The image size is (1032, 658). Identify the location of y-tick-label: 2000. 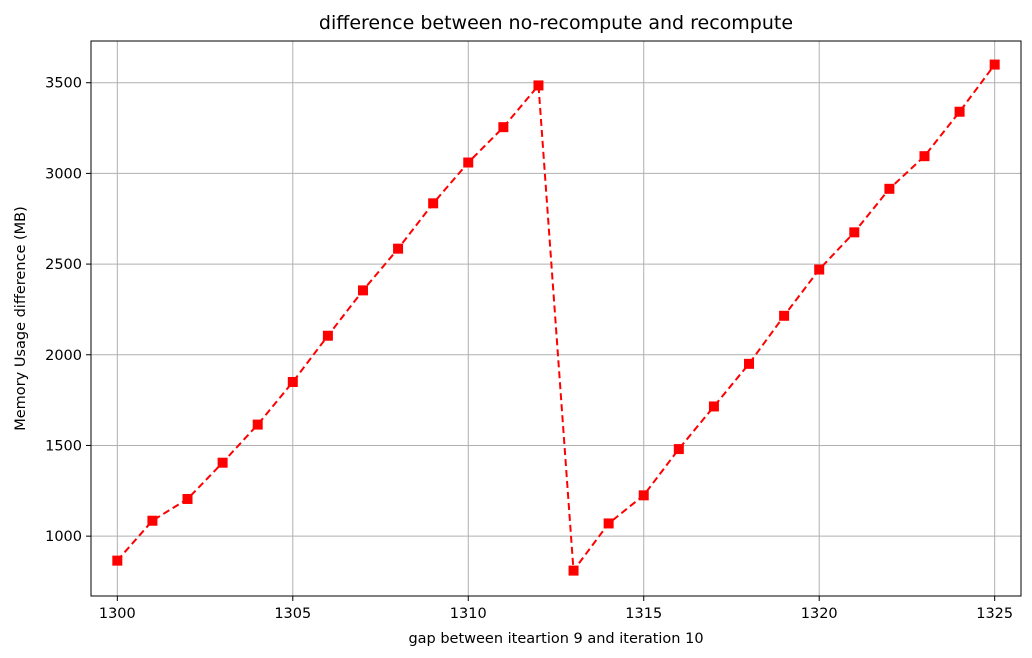
(63, 356).